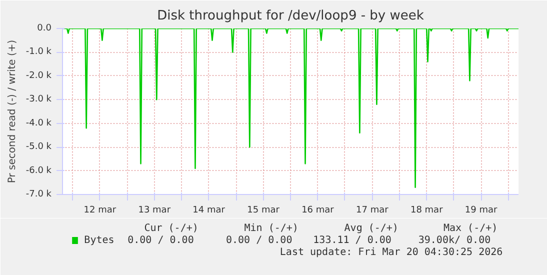 The height and width of the screenshot is (275, 547). I want to click on x-tick-label: 14 mar, so click(209, 211).